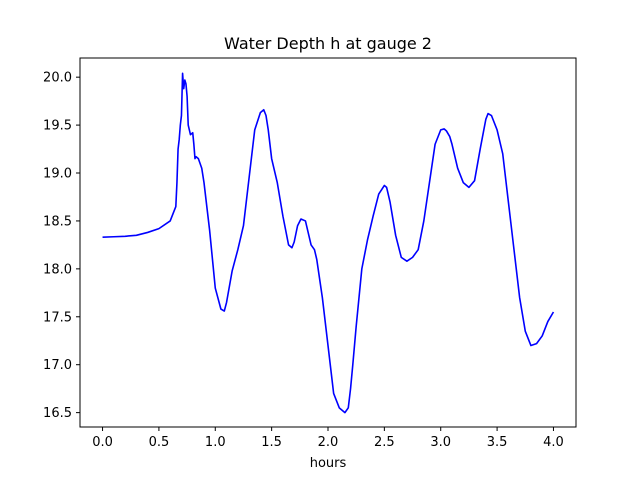 Image resolution: width=640 pixels, height=480 pixels. What do you see at coordinates (57, 78) in the screenshot?
I see `y-tick-label: 20.0` at bounding box center [57, 78].